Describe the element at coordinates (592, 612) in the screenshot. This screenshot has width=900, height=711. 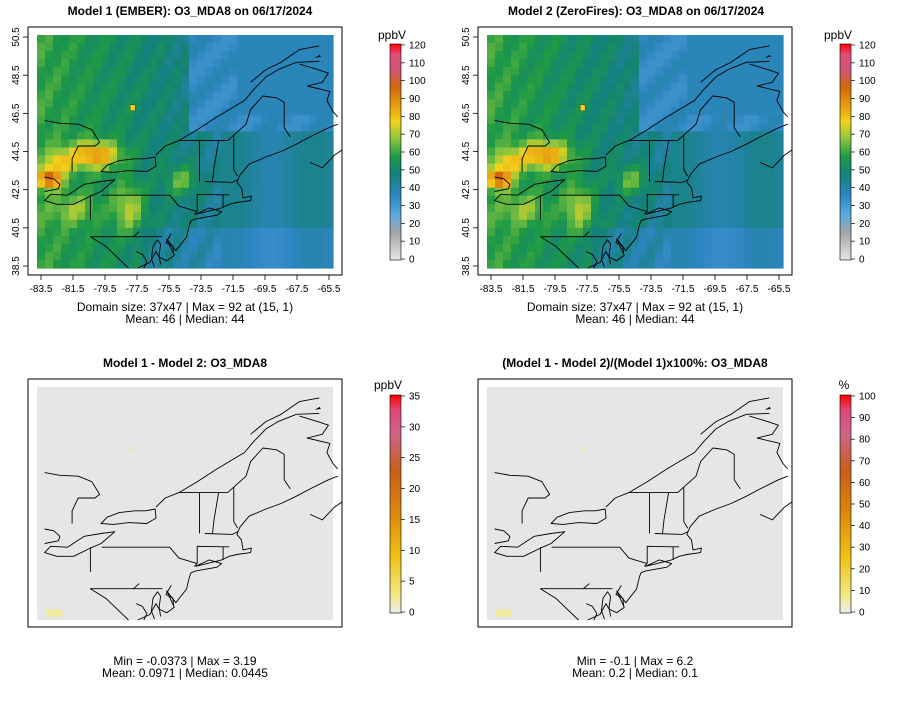
I see `potomac-river` at that location.